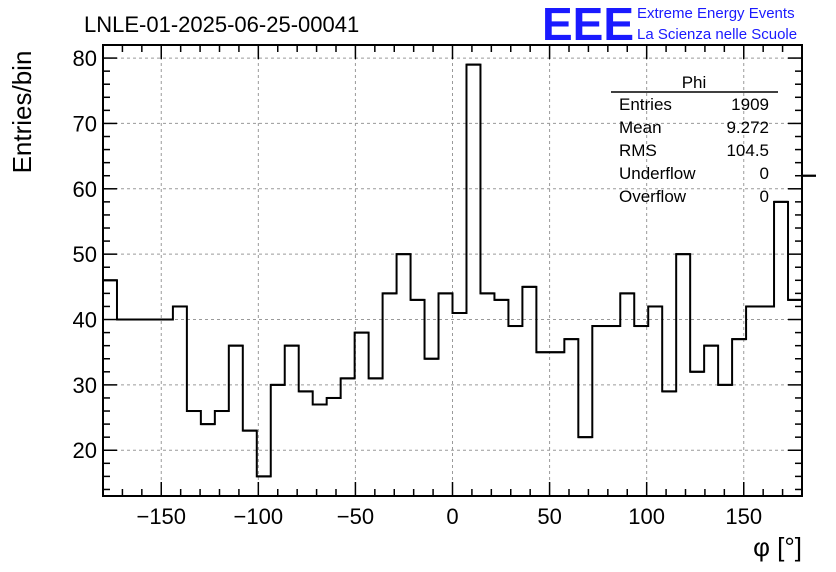 The width and height of the screenshot is (836, 572). Describe the element at coordinates (750, 104) in the screenshot. I see `stats-value-entries: 1909` at that location.